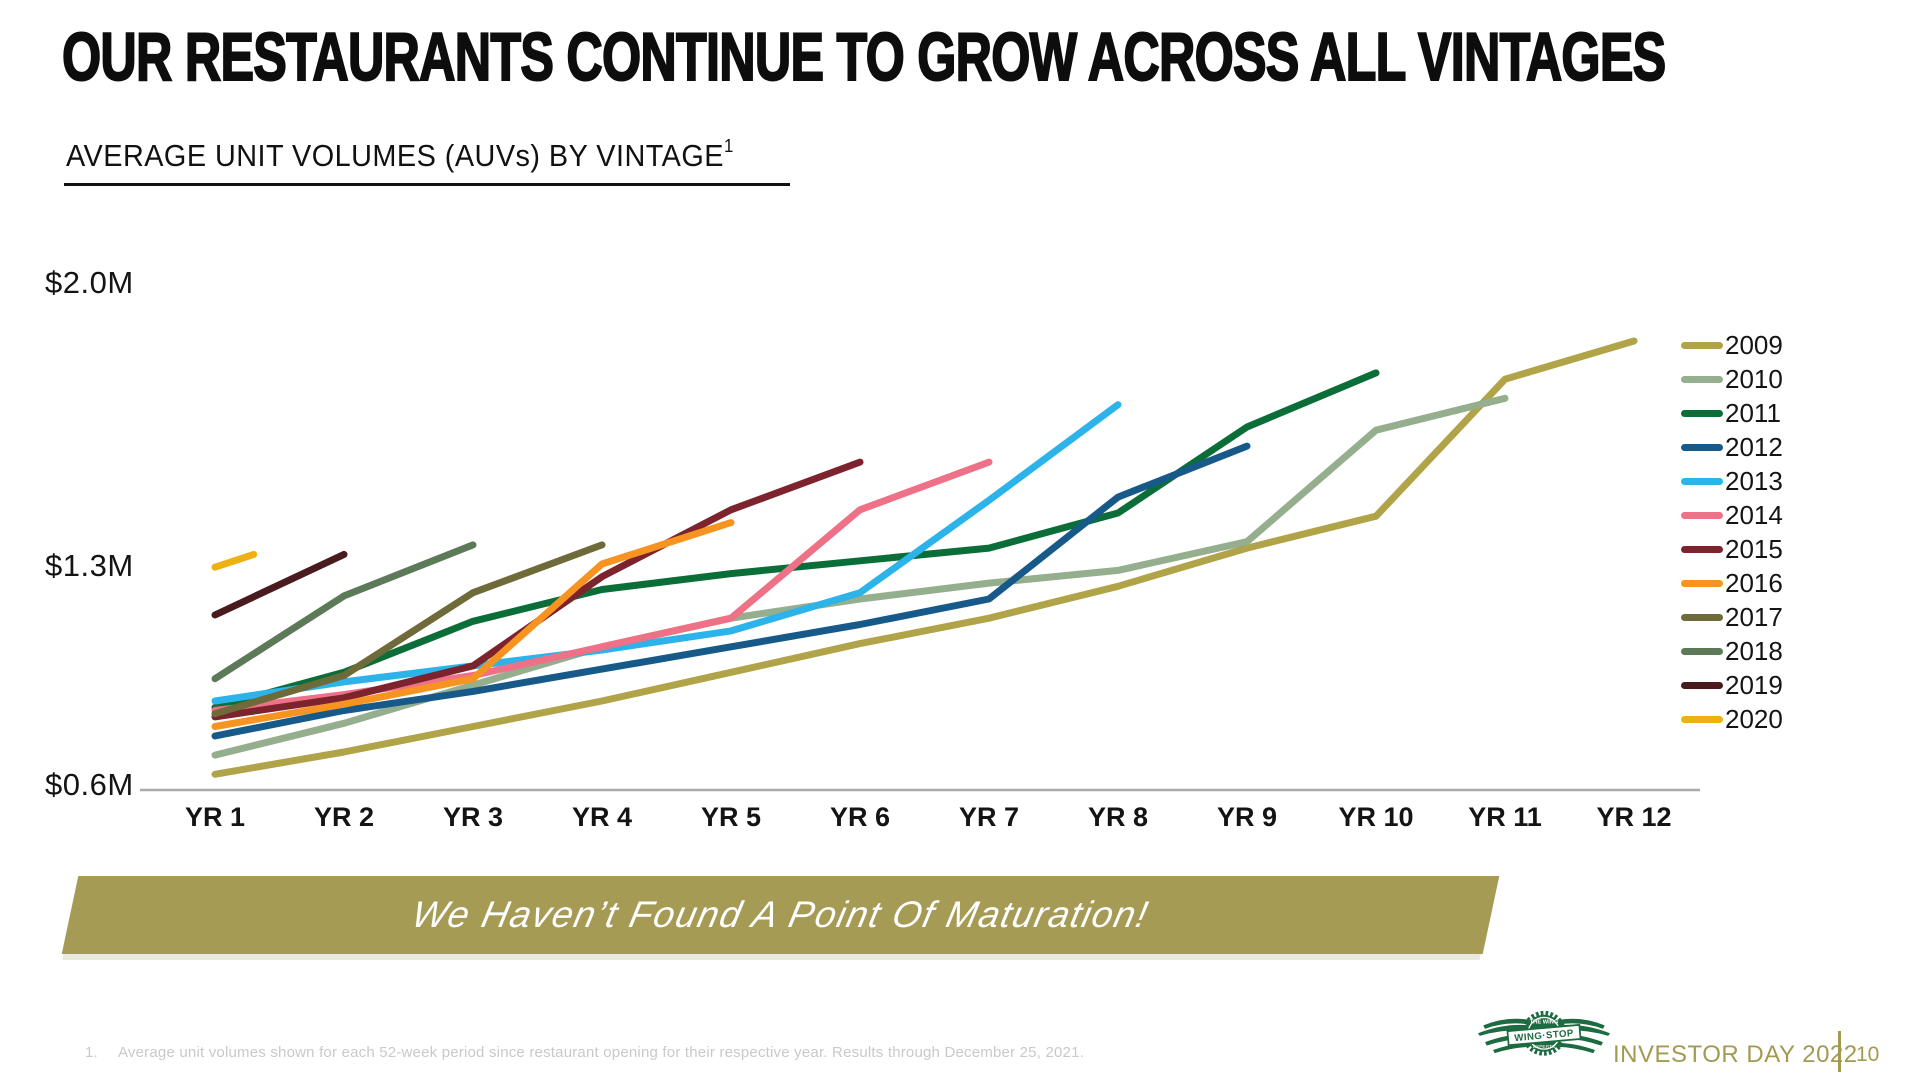  Describe the element at coordinates (1544, 1023) in the screenshot. I see `logo-top-text: THE WING` at that location.